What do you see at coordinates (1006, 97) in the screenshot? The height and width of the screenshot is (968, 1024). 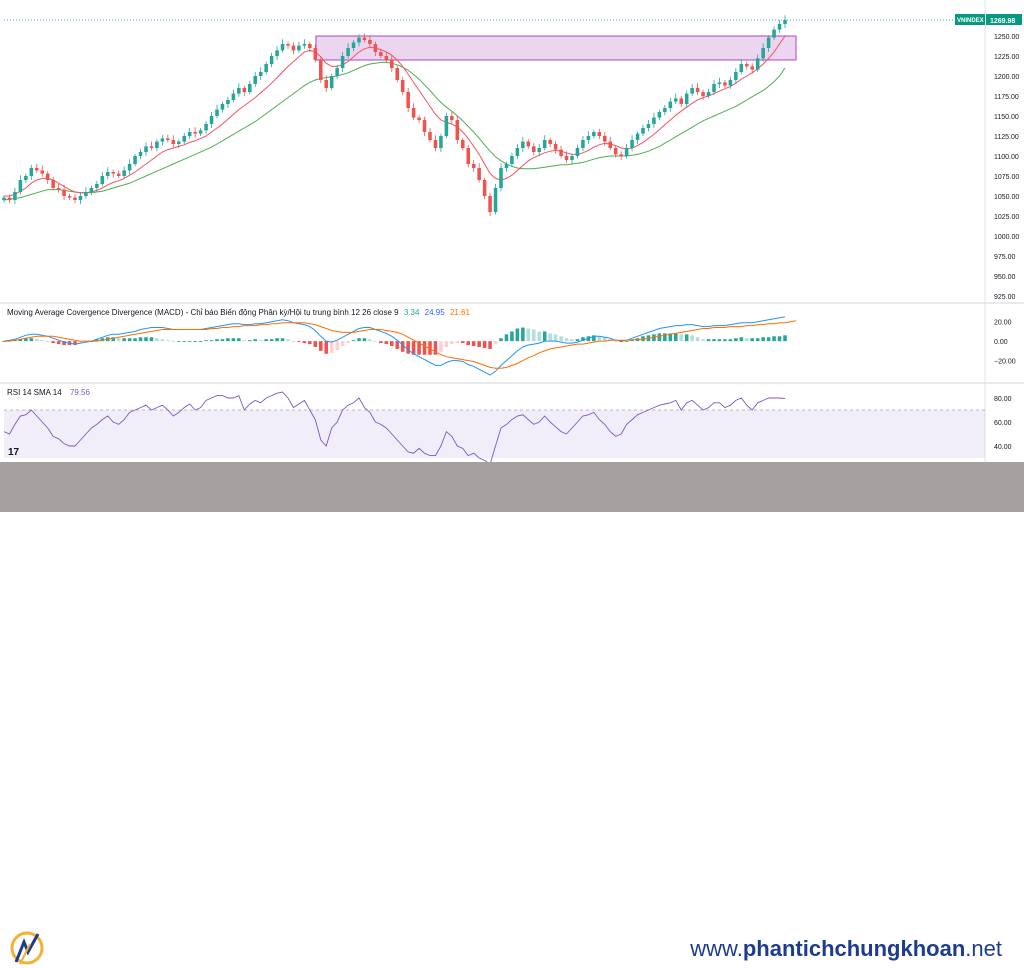 I see `price-tick-label: 1175.00` at bounding box center [1006, 97].